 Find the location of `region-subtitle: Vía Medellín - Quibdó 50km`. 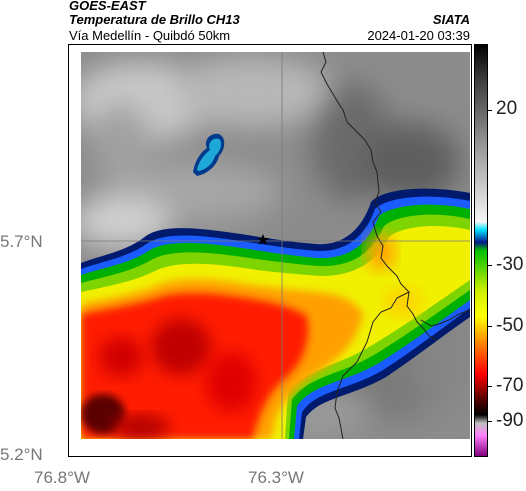

region-subtitle: Vía Medellín - Quibdó 50km is located at coordinates (150, 35).